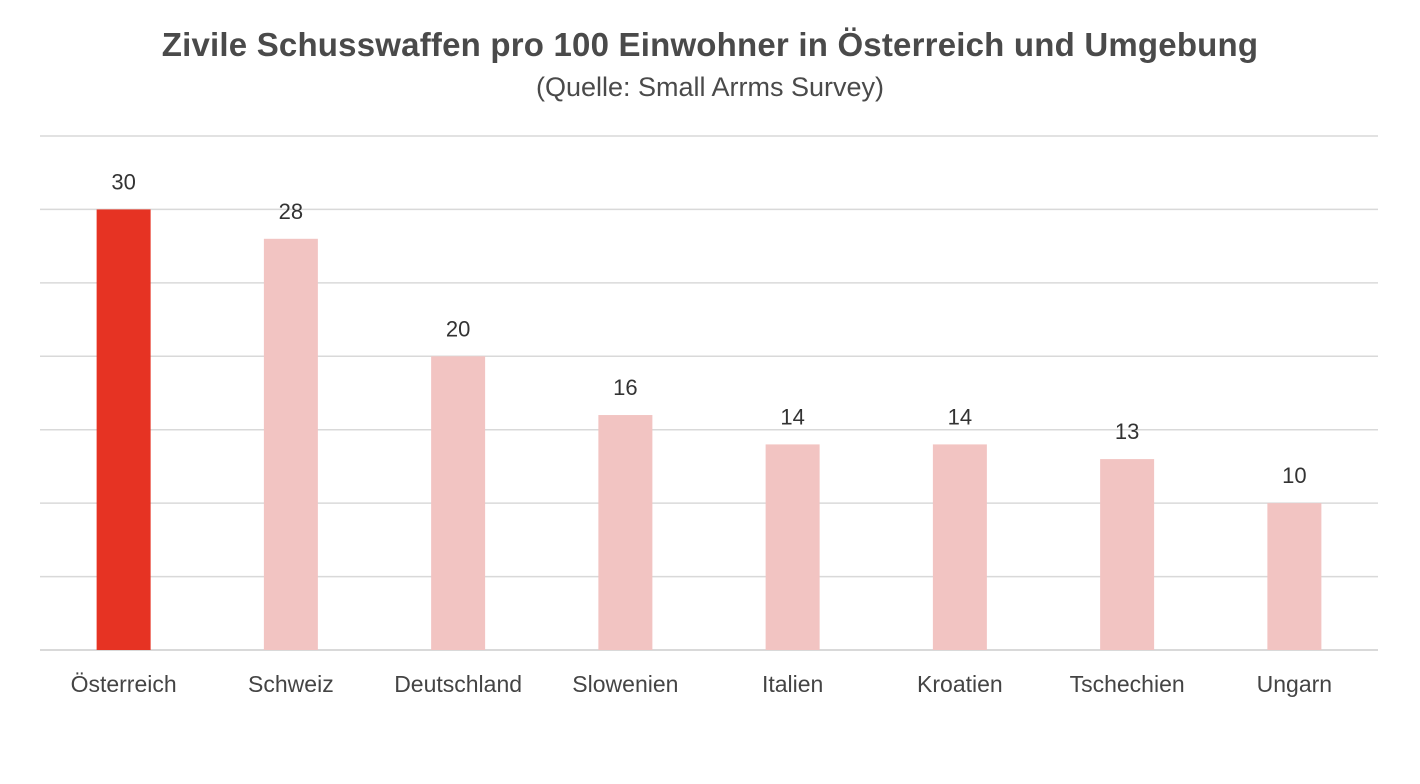  What do you see at coordinates (625, 684) in the screenshot?
I see `category-label: Slowenien` at bounding box center [625, 684].